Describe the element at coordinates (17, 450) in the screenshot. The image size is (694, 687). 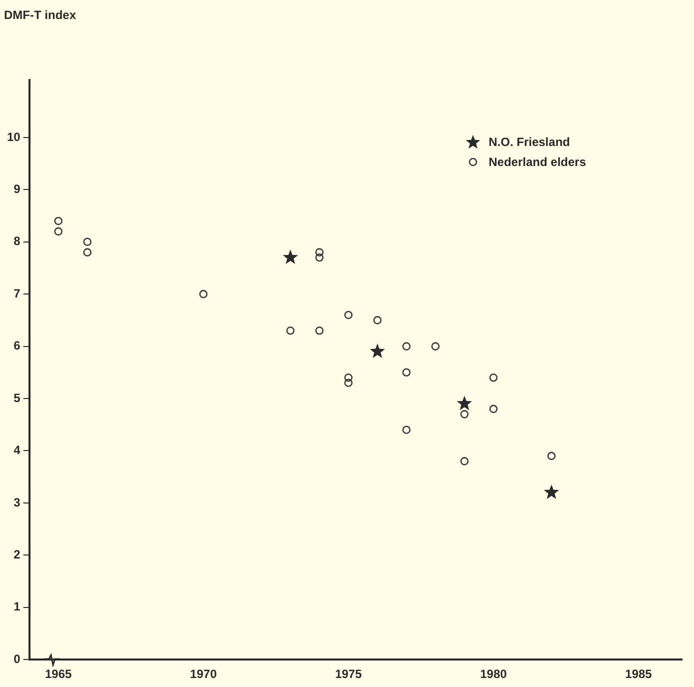
I see `y-tick-label: 4` at that location.